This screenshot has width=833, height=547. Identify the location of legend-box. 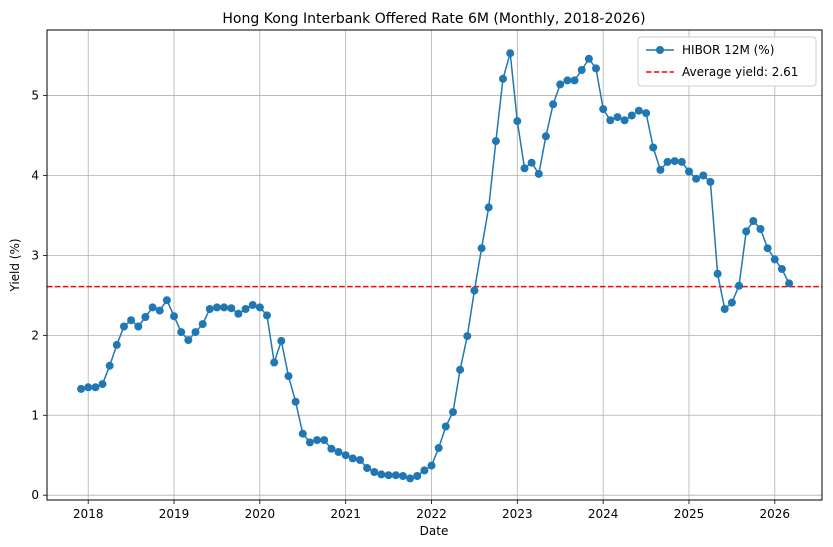
(727, 61).